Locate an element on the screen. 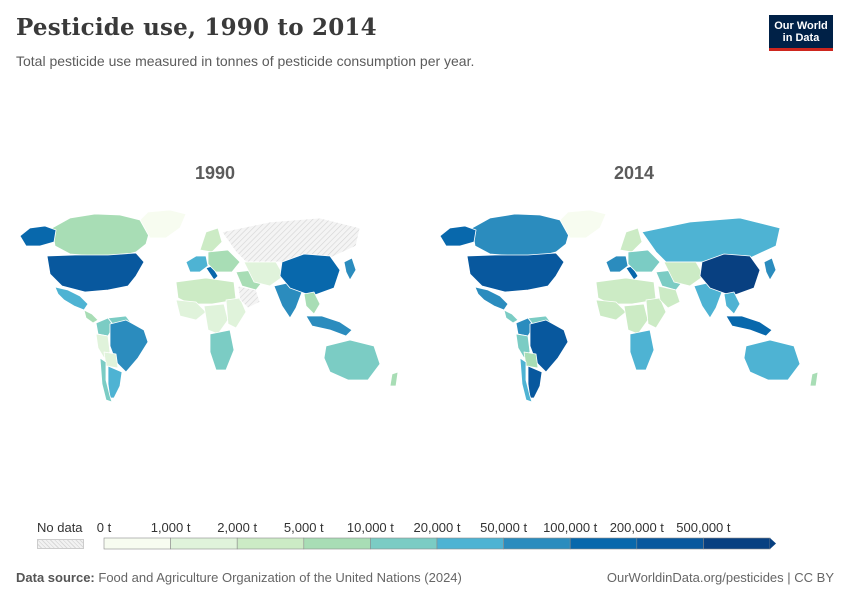  region-2014-indonesia is located at coordinates (749, 326).